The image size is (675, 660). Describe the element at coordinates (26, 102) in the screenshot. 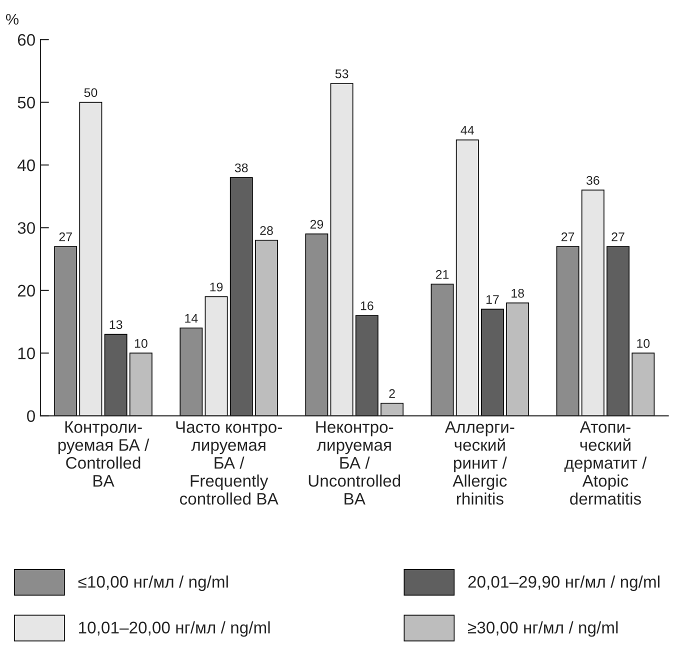

I see `y-tick-label: 50` at that location.